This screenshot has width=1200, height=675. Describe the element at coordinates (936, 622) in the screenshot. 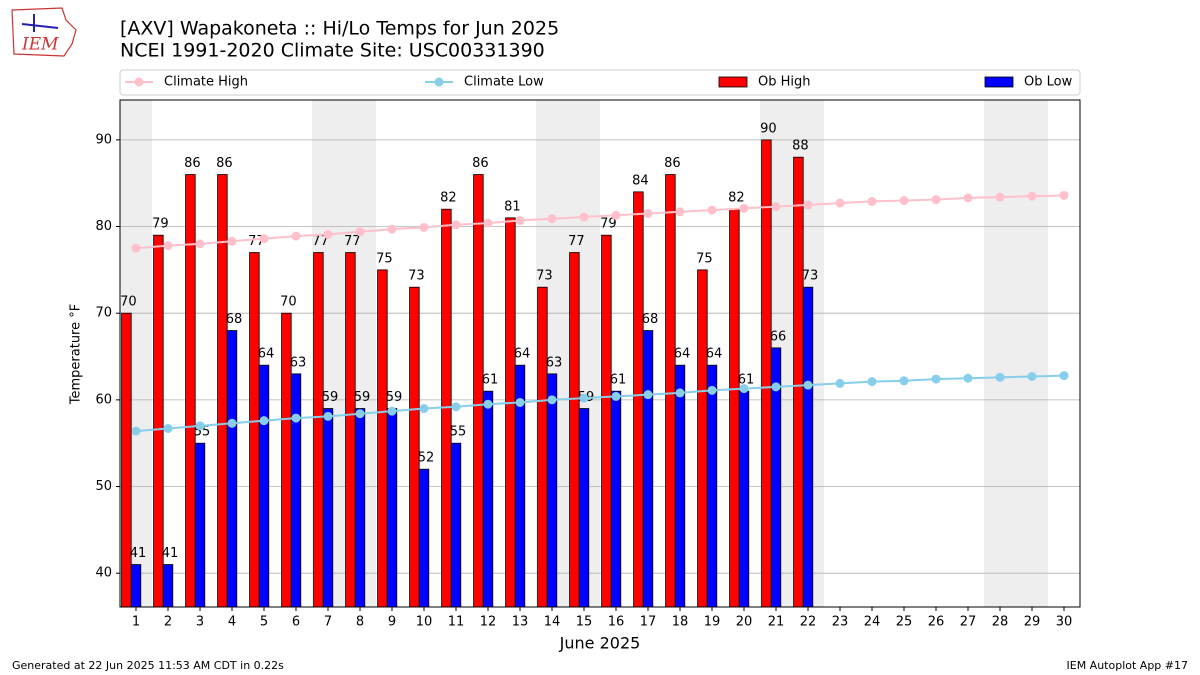

I see `x-tick-label: 26` at that location.